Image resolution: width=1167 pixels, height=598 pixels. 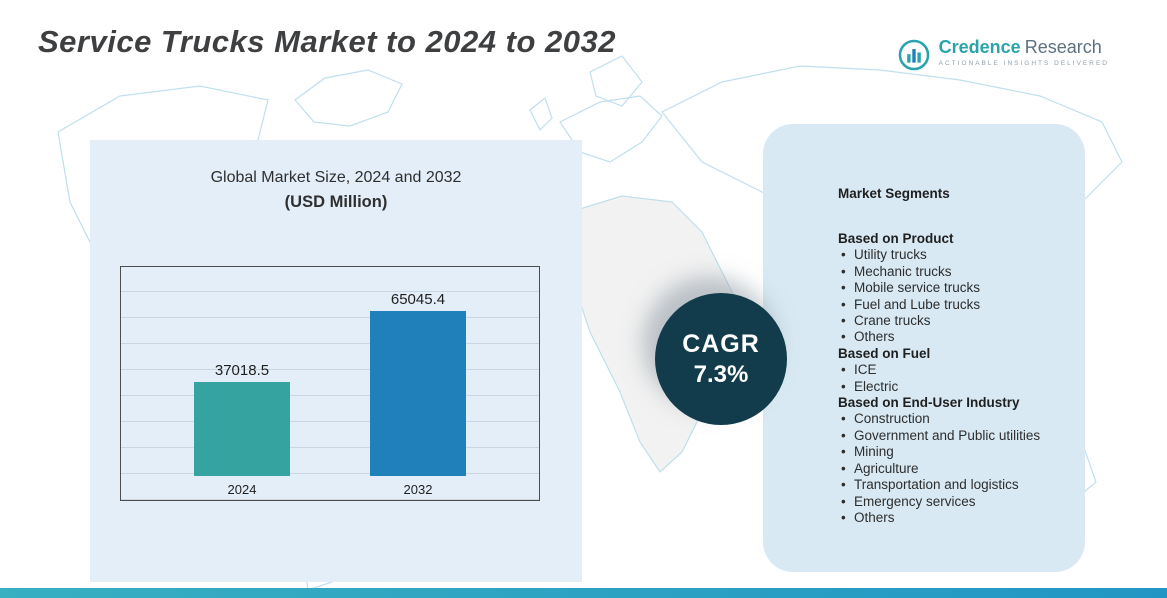 What do you see at coordinates (327, 41) in the screenshot?
I see `page-title: Service Trucks Market to 2024 to 2032` at bounding box center [327, 41].